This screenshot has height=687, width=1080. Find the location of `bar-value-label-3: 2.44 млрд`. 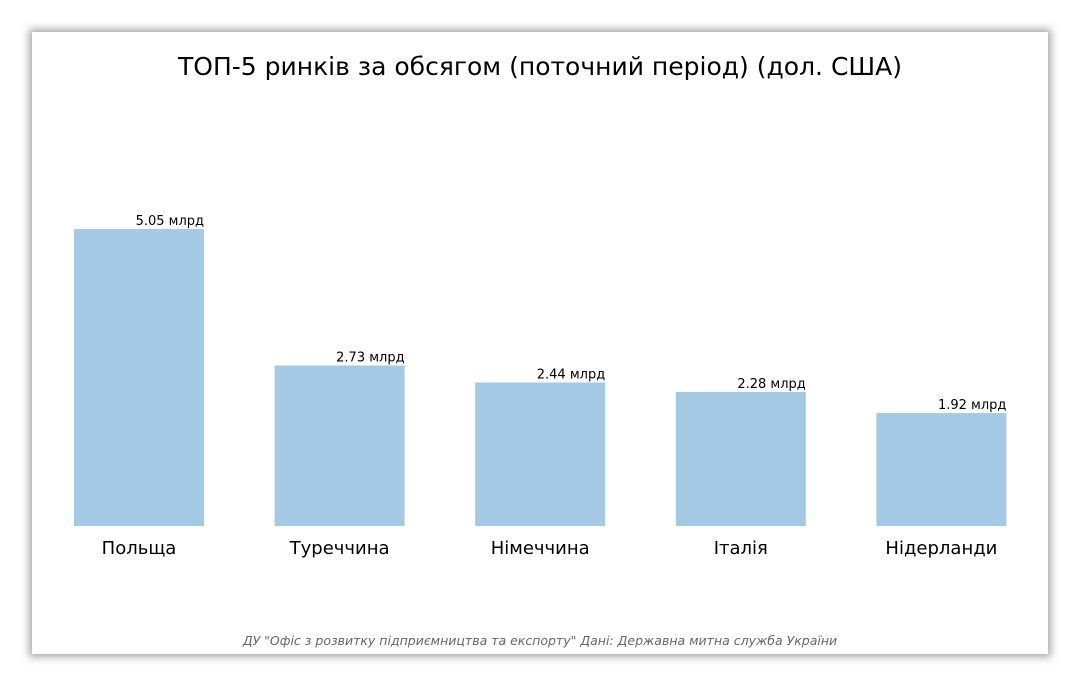

bar-value-label-3: 2.44 млрд is located at coordinates (571, 375).